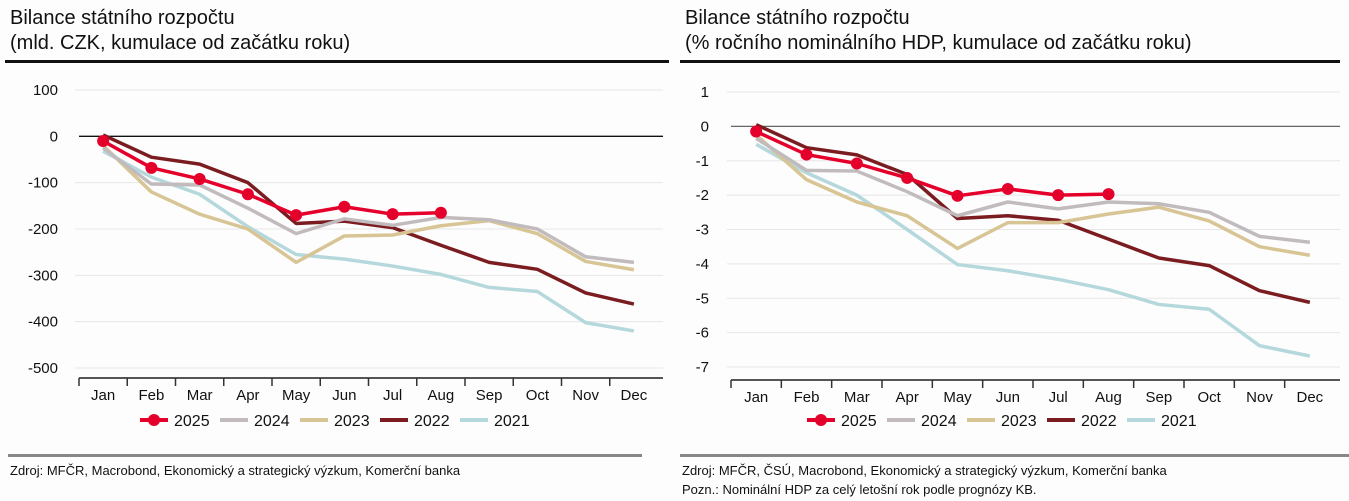 Image resolution: width=1349 pixels, height=501 pixels. Describe the element at coordinates (43, 229) in the screenshot. I see `y-tick-label: -200` at that location.